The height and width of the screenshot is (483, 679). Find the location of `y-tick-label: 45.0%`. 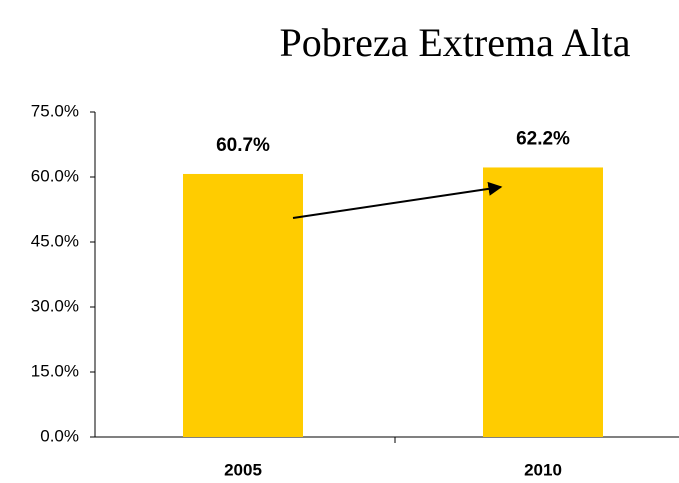

y-tick-label: 45.0% is located at coordinates (55, 240).